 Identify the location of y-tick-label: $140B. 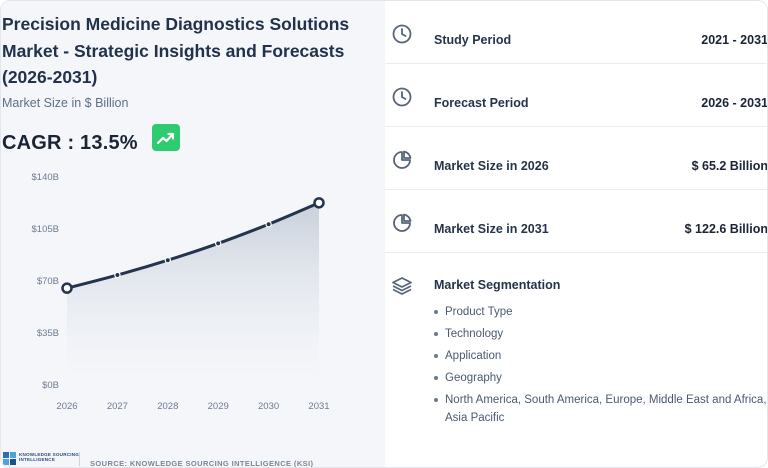
(45, 177).